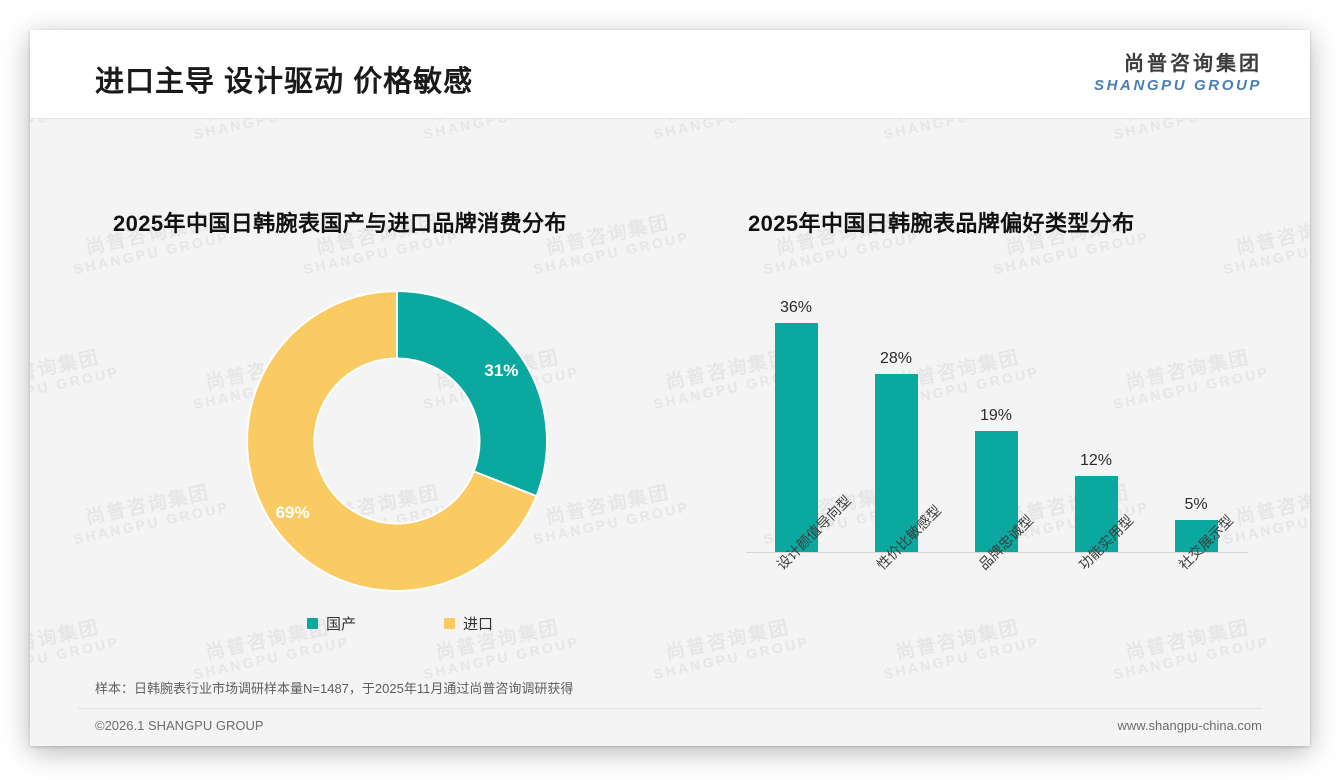 This screenshot has height=780, width=1340. I want to click on bar-plot-area: 36% 28% 19% 12% 5%, so click(993, 410).